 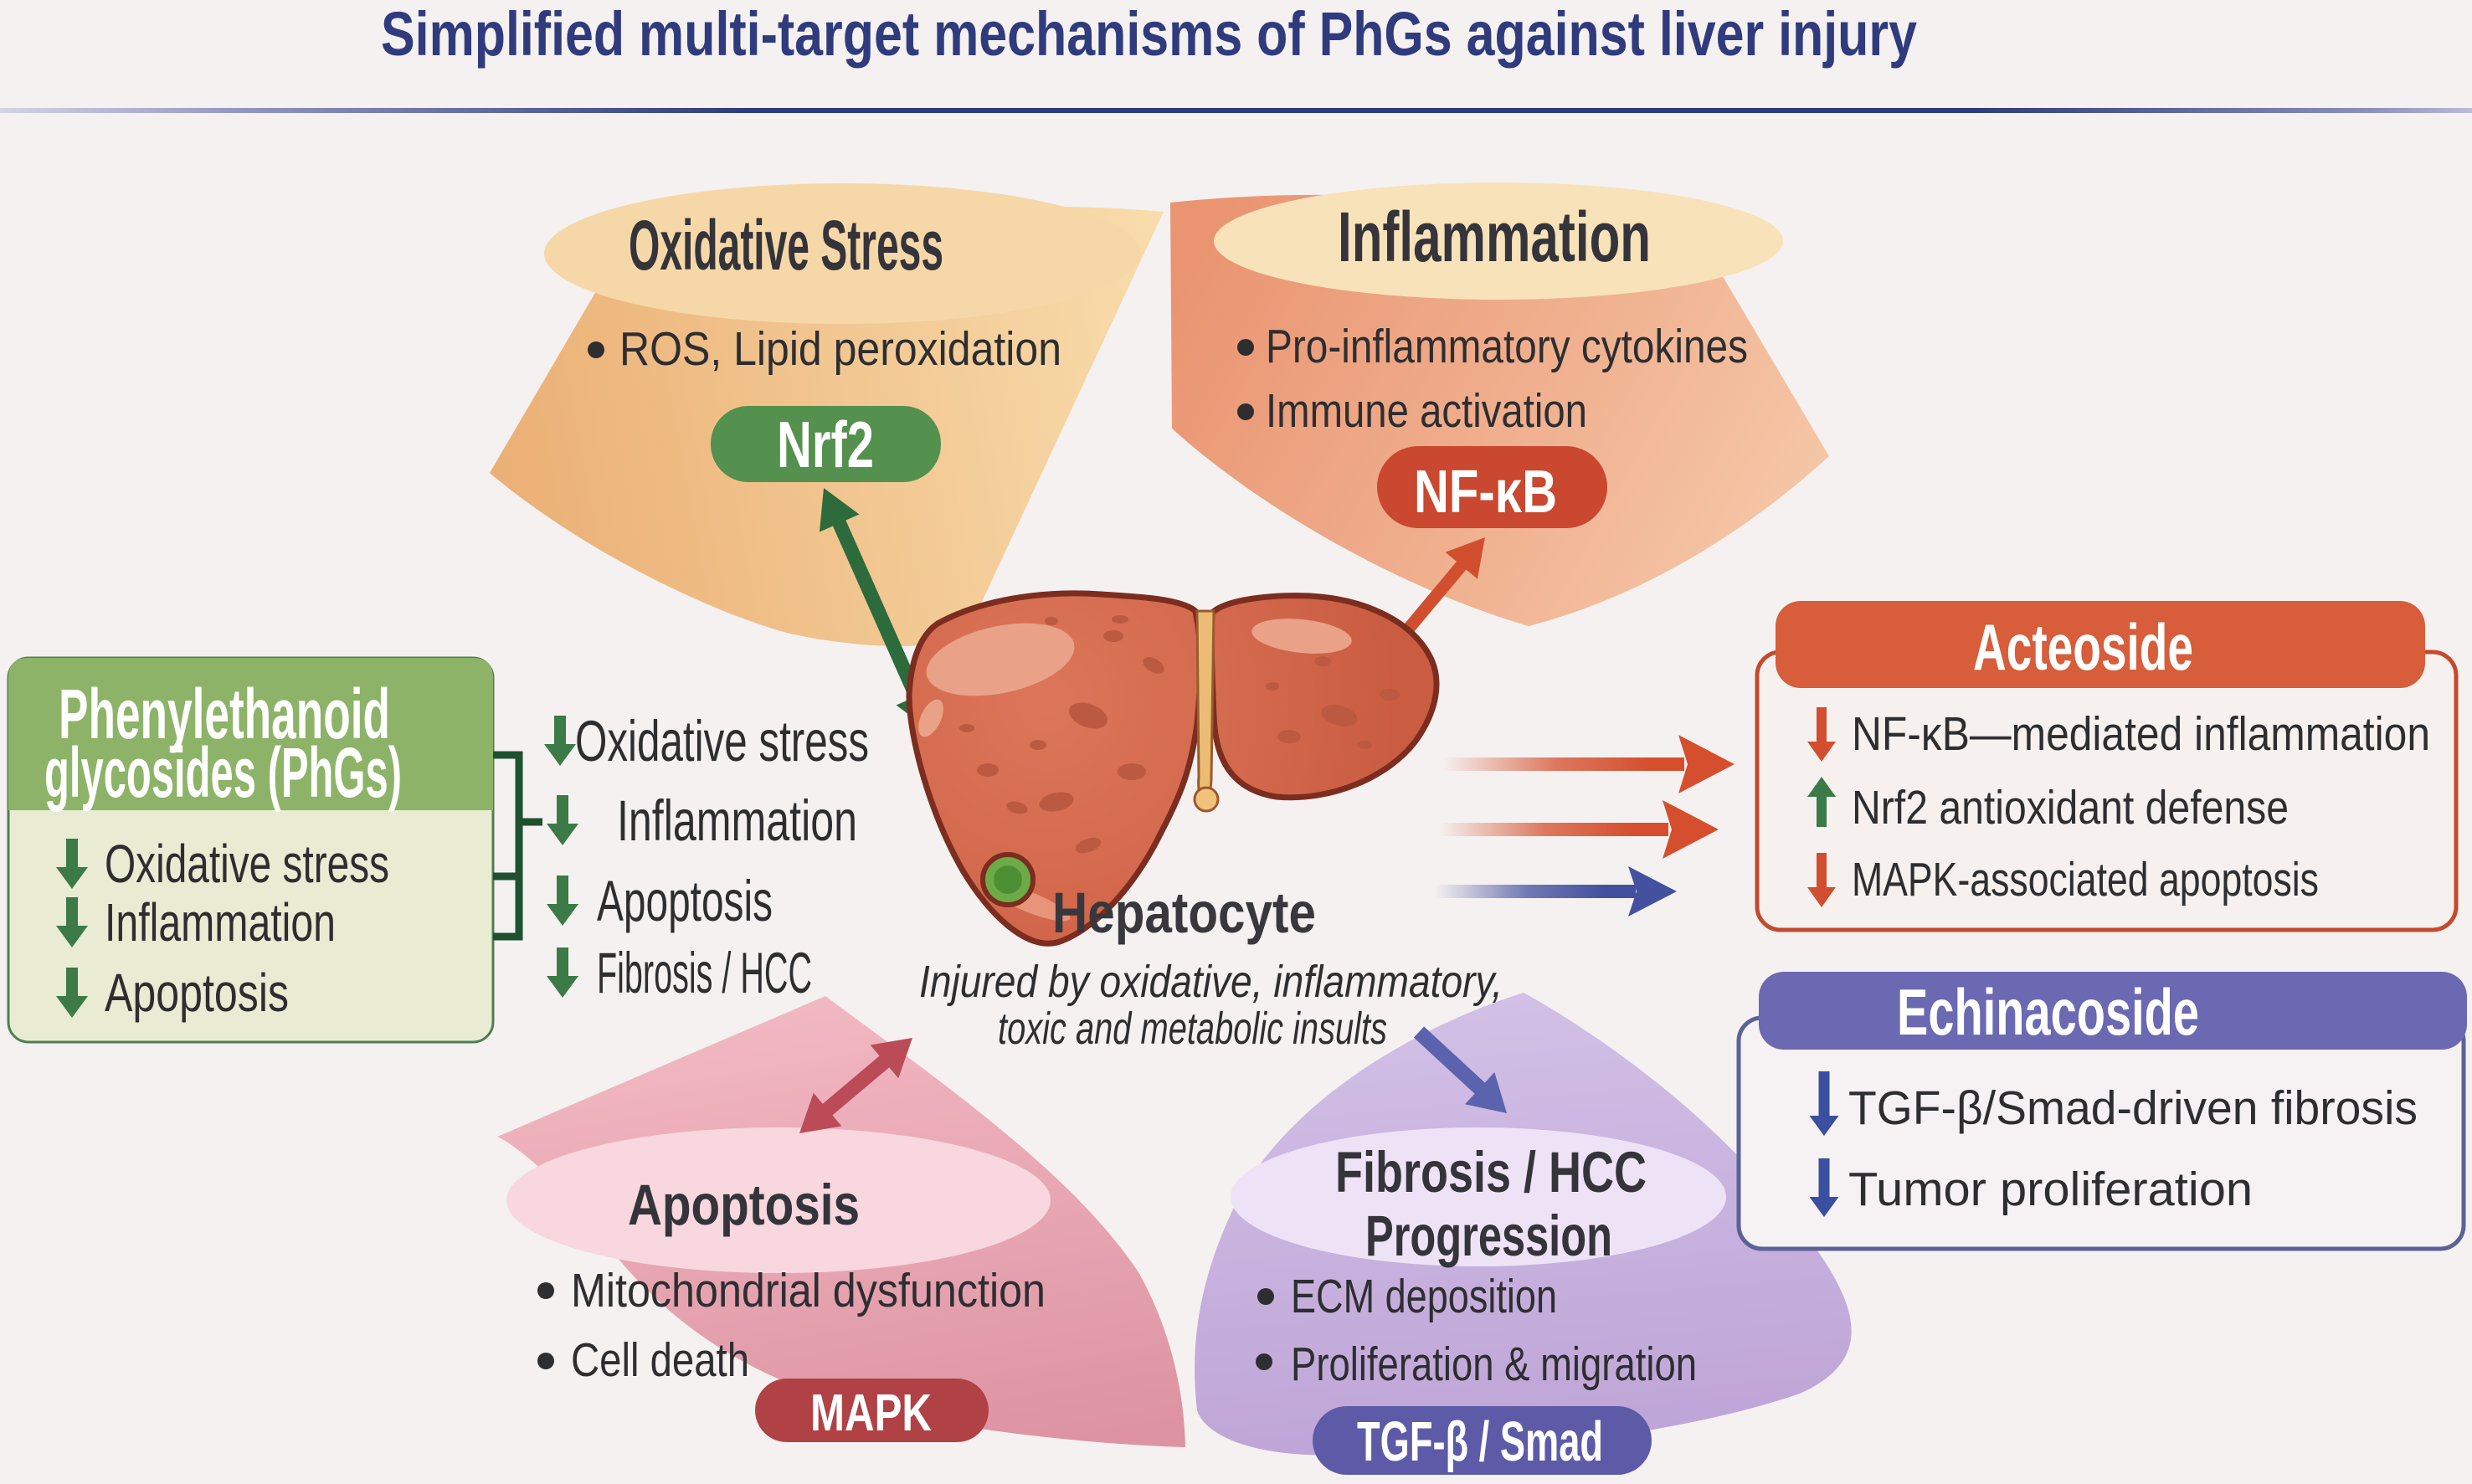 What do you see at coordinates (1424, 1296) in the screenshot?
I see `svg-text: ECM deposition` at bounding box center [1424, 1296].